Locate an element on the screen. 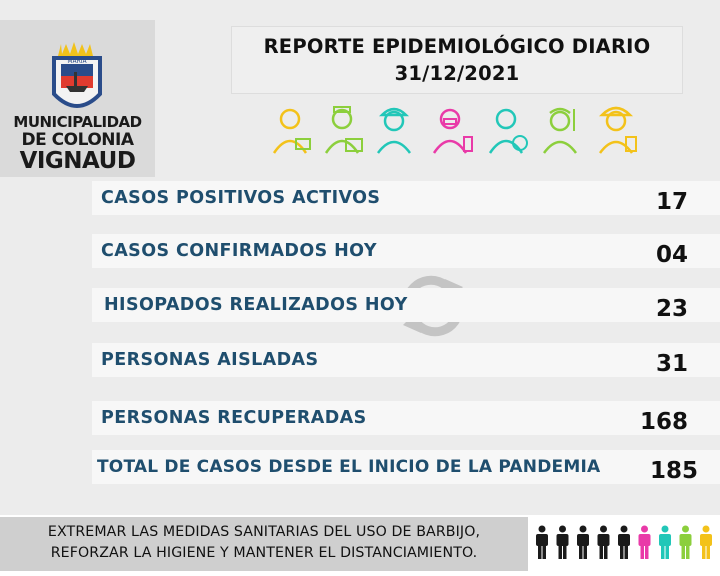 Image resolution: width=720 pixels, height=576 pixels. builder-icon is located at coordinates (394, 130).